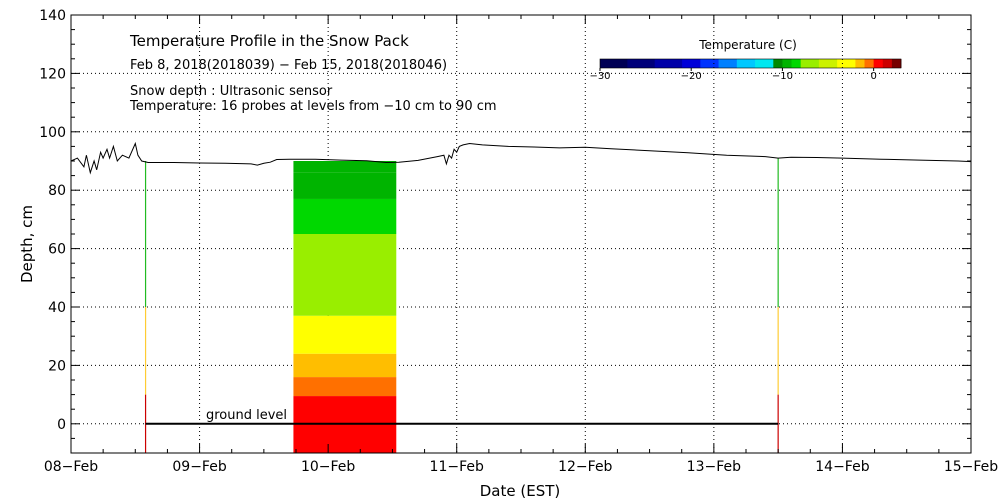 The height and width of the screenshot is (500, 1000). I want to click on ground-level: ground level, so click(462, 416).